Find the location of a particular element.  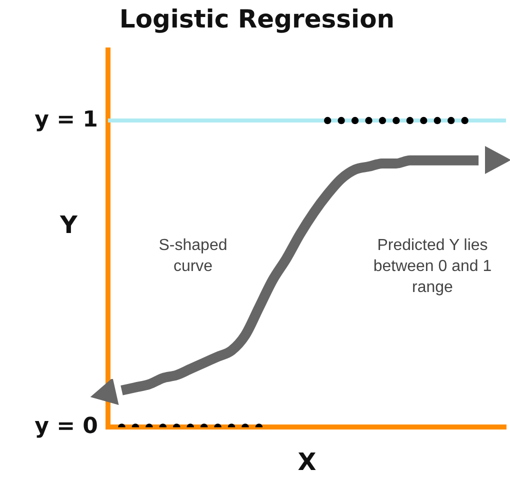

y-tick-label: y = 0 is located at coordinates (66, 426).